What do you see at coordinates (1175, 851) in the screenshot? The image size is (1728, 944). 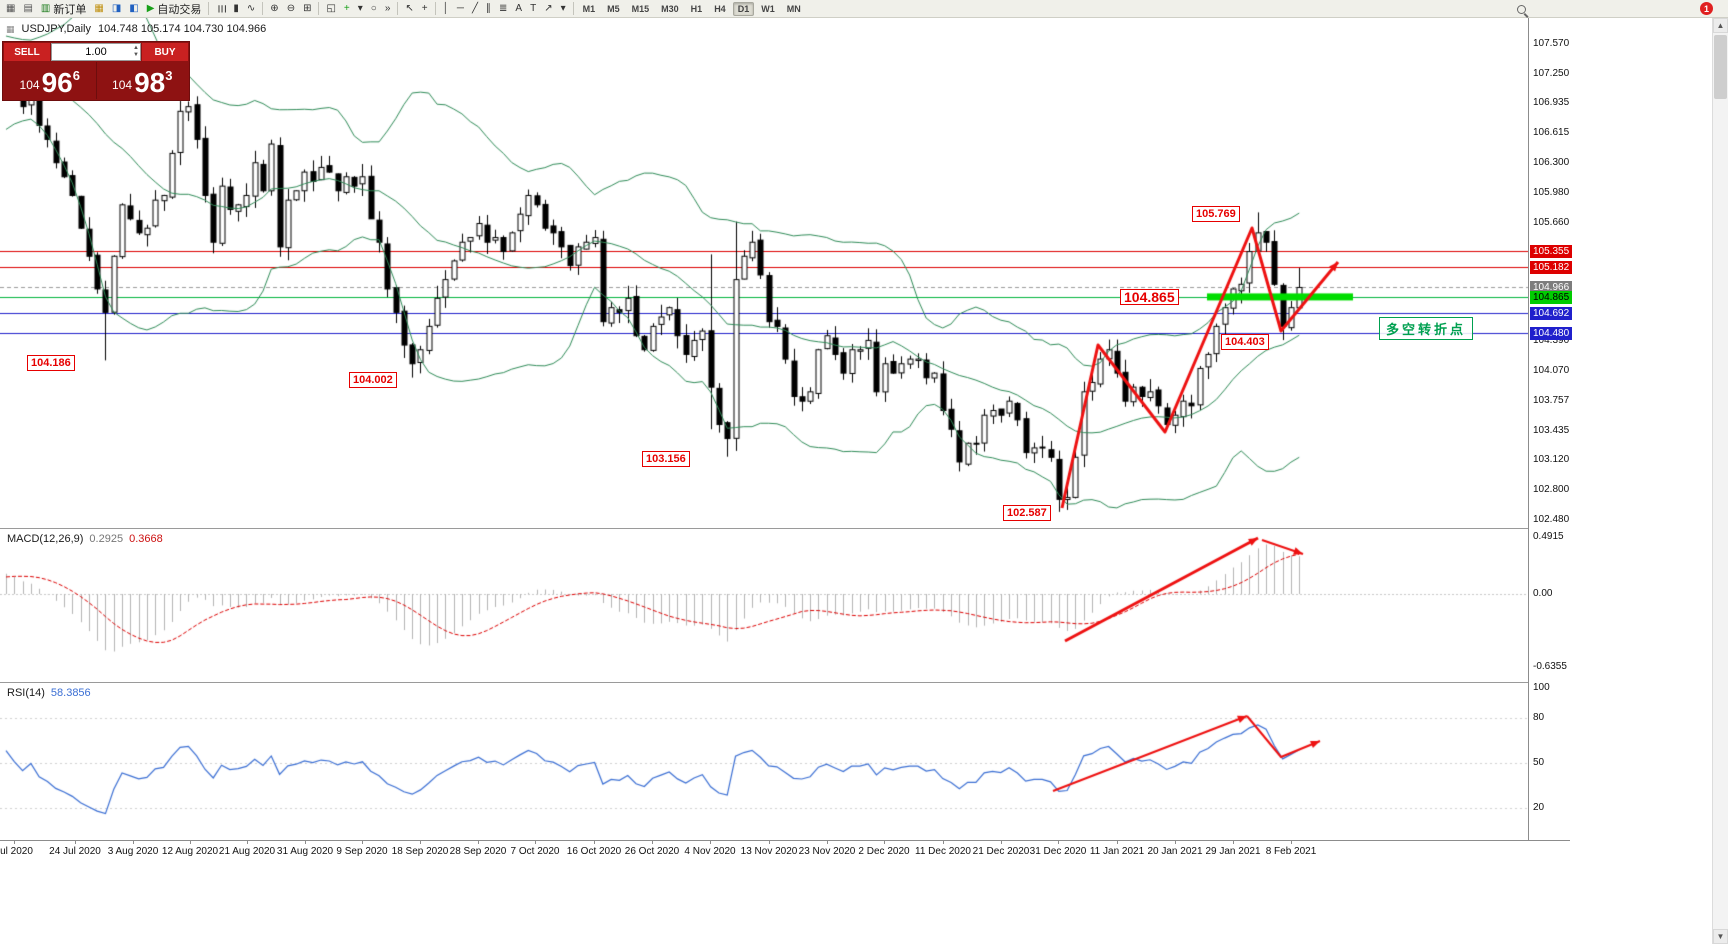 I see `date-label: 20 Jan 2021` at bounding box center [1175, 851].